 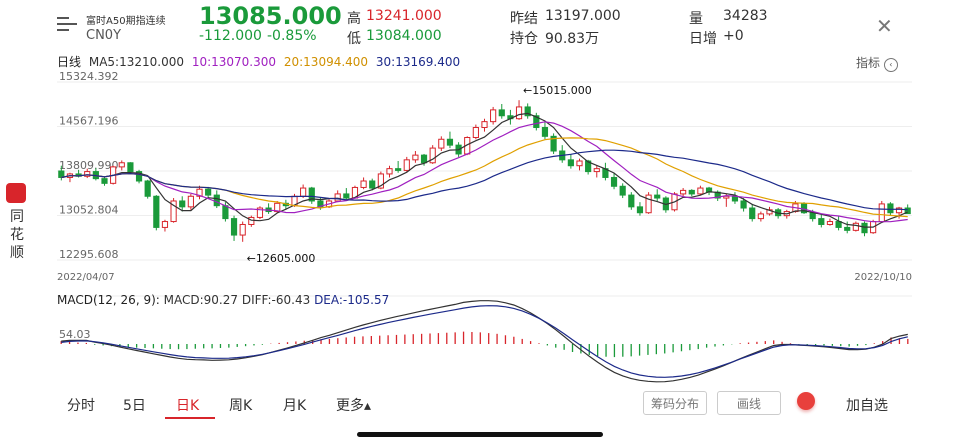 I want to click on ma20-label: 20:13094.400, so click(x=326, y=62).